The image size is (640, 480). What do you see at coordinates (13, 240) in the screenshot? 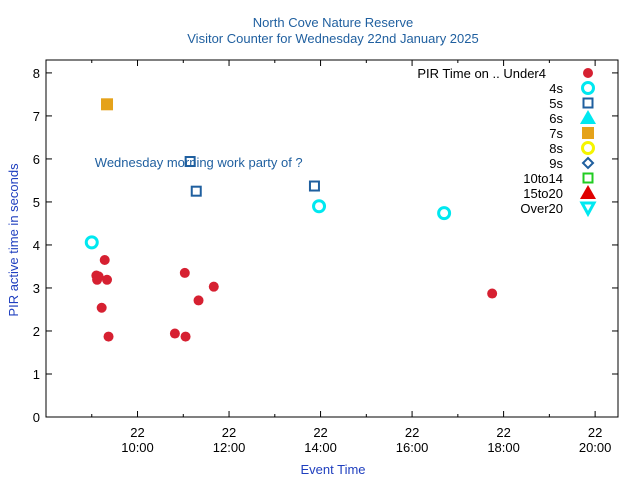
I see `y-axis-label: PIR active time in seconds` at bounding box center [13, 240].